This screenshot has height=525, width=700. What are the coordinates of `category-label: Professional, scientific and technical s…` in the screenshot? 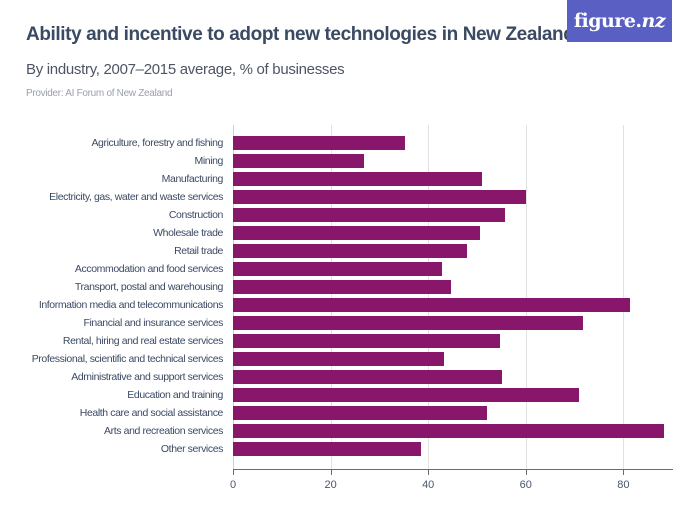 It's located at (127, 359).